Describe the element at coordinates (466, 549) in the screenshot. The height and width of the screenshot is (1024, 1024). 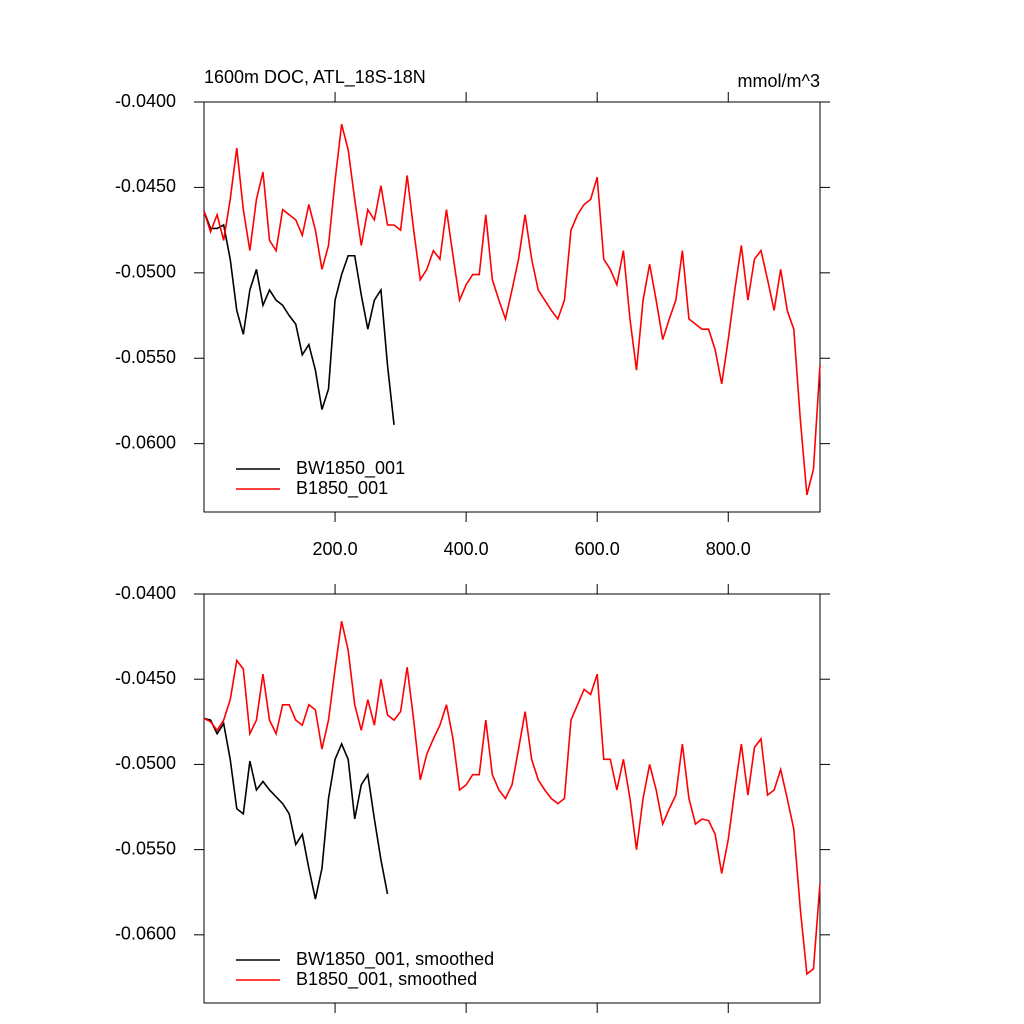
I see `x-tick-label: 400.0` at that location.